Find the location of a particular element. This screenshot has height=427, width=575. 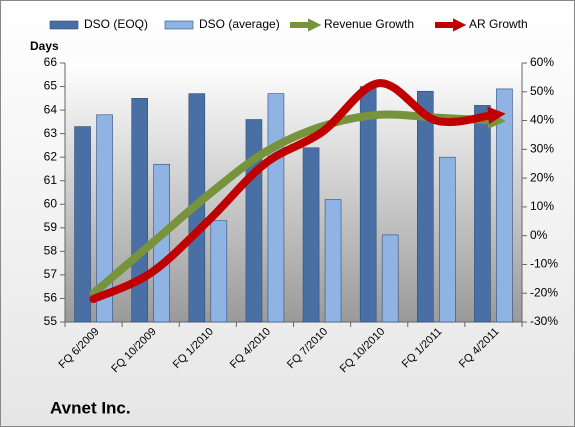

y-tick-label: 58 is located at coordinates (51, 251).